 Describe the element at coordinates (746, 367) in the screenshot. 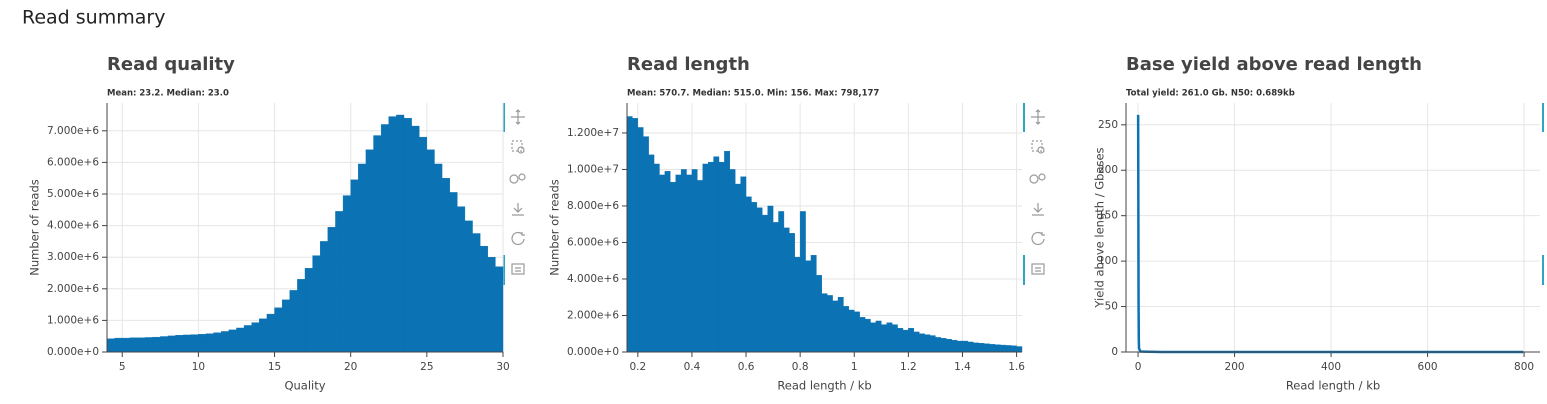

I see `x-tick-label: 0.6` at that location.